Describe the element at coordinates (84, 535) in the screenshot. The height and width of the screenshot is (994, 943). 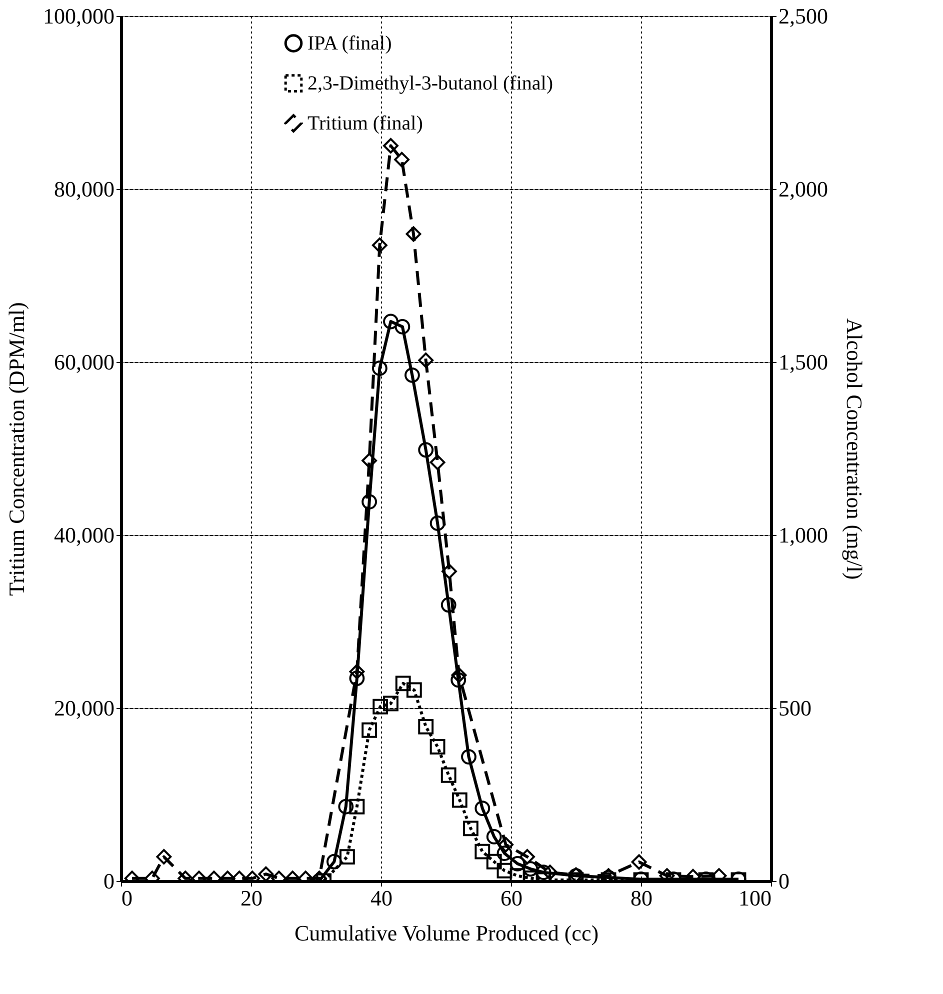
I see `y-tick-label: 40,000` at that location.